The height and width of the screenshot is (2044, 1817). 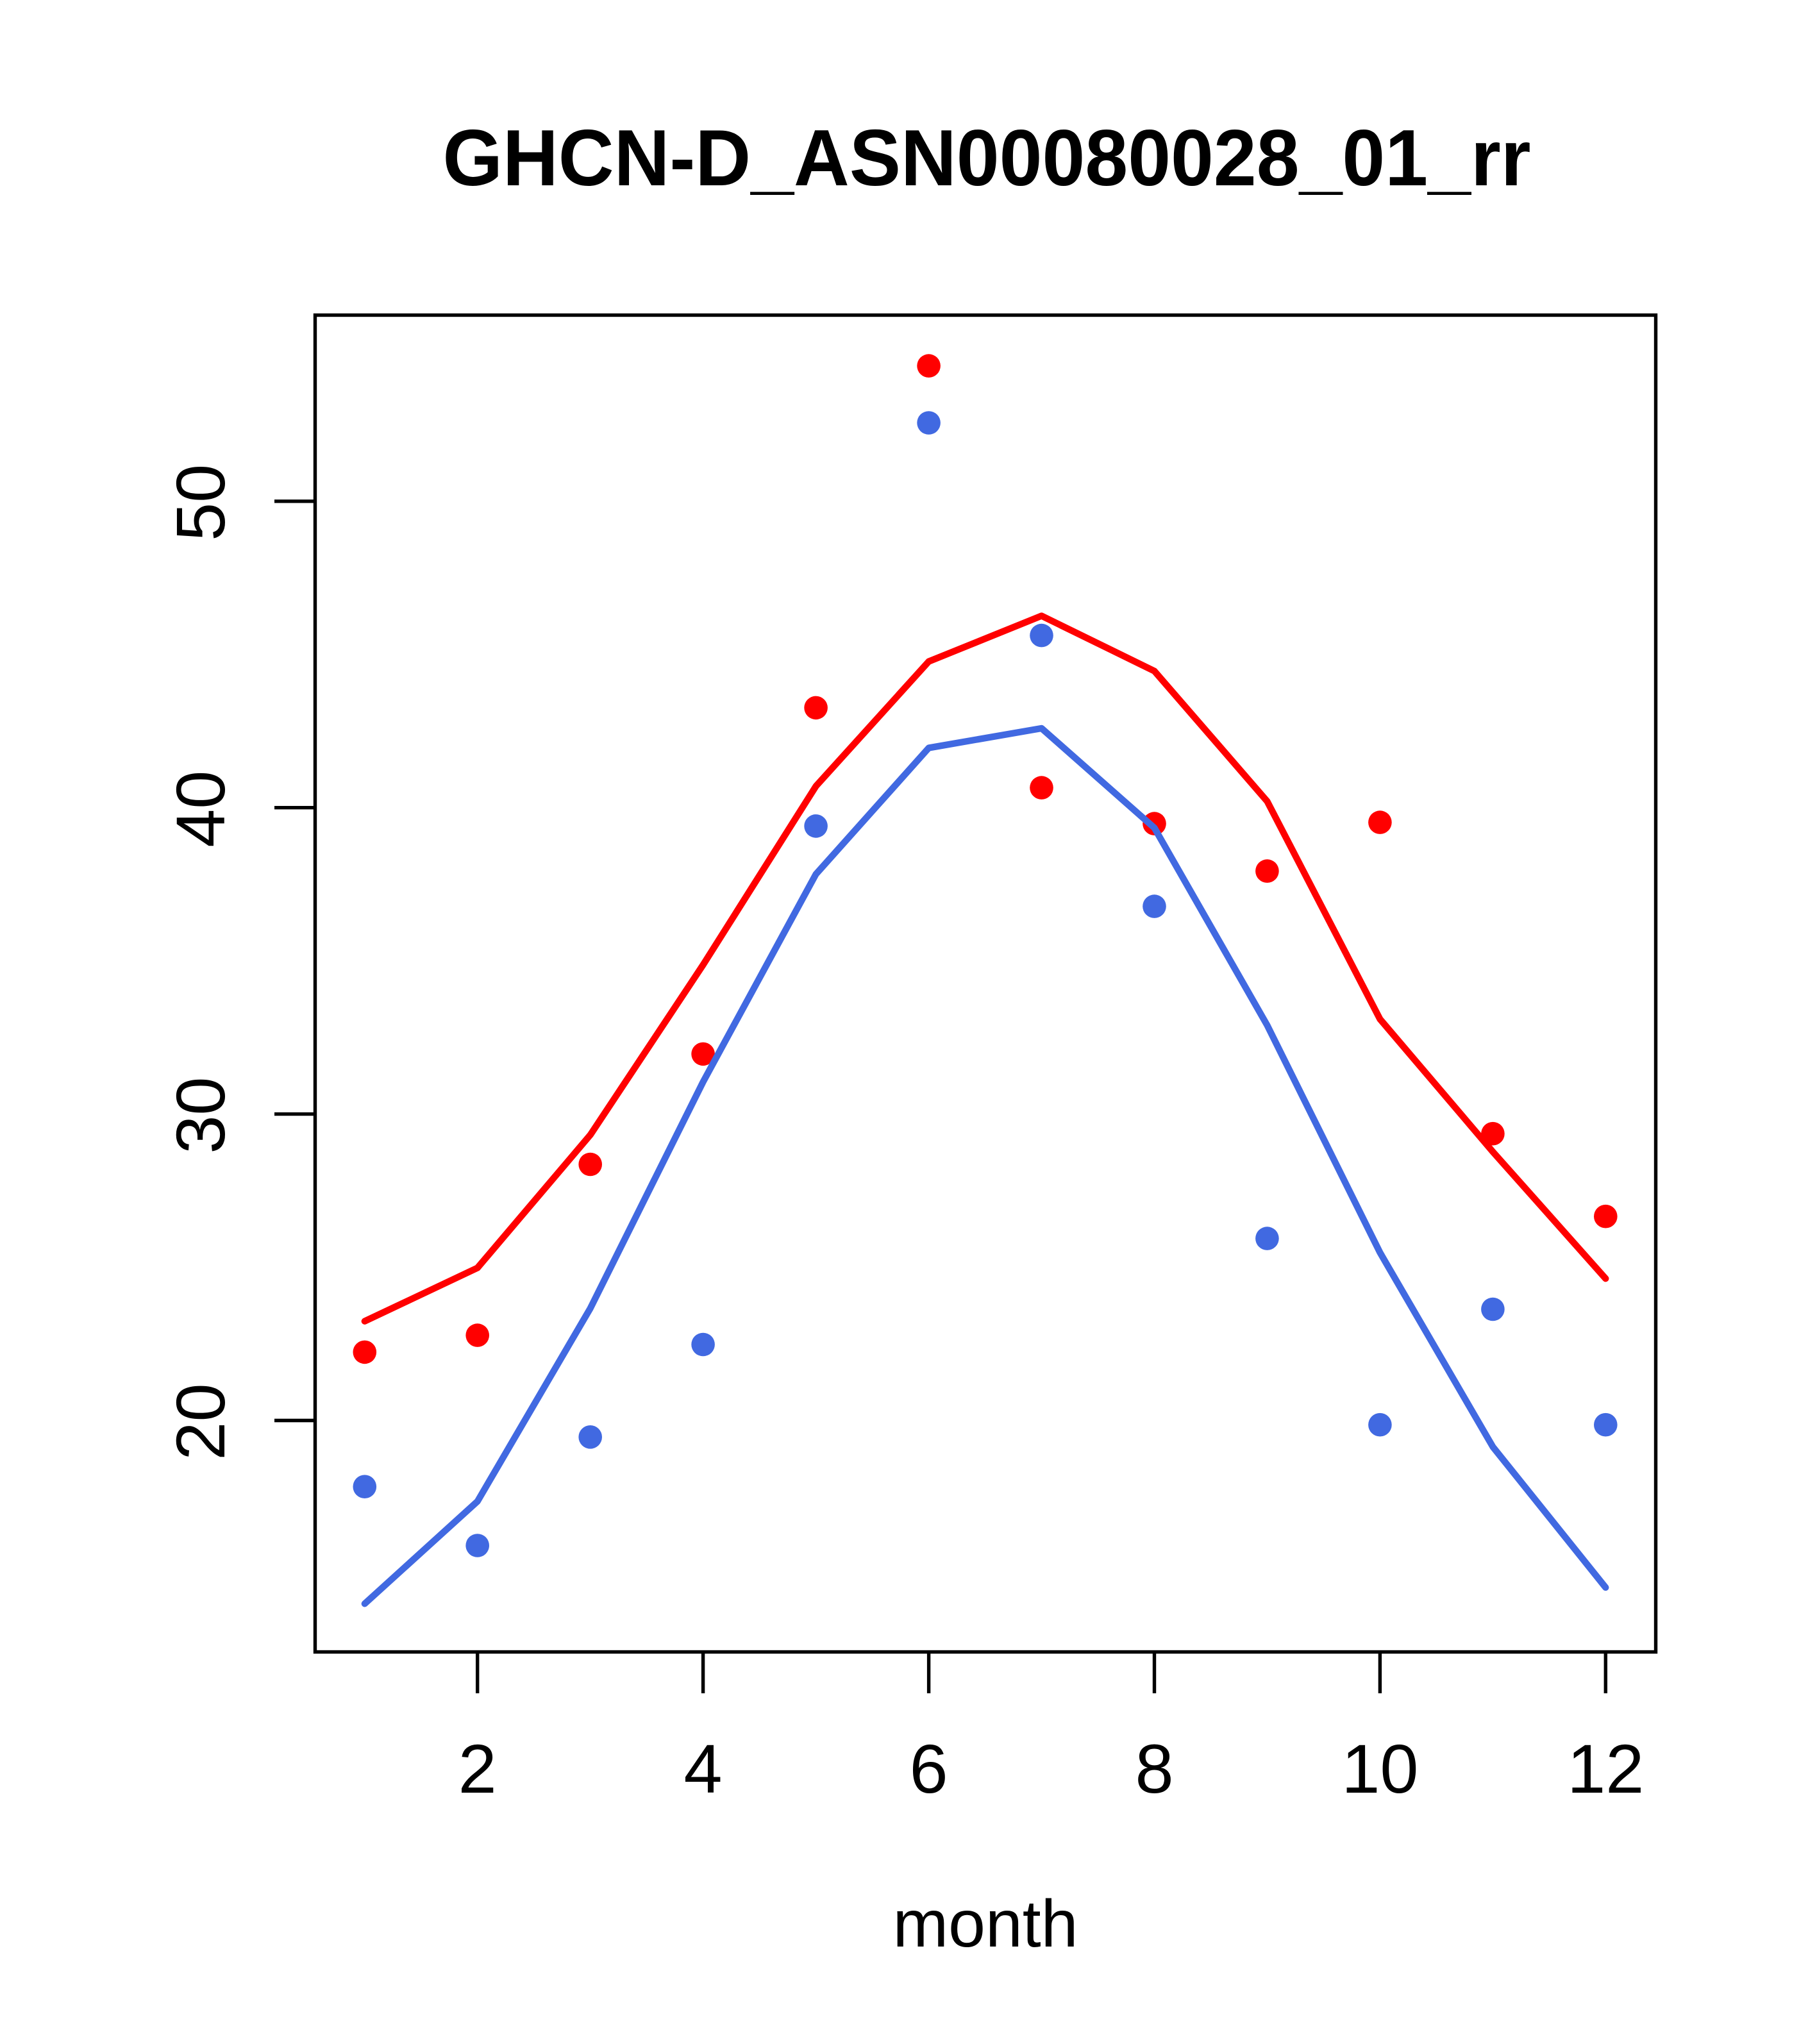 What do you see at coordinates (987, 158) in the screenshot?
I see `svg-text: GHCN-D_ASN00080028_01_rr` at bounding box center [987, 158].